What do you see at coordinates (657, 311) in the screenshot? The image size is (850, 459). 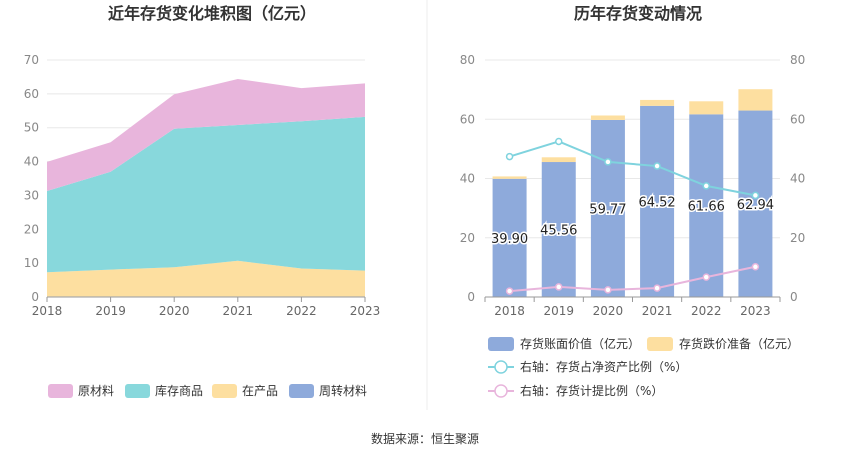 I see `right-x-tick-label: 2021` at bounding box center [657, 311].